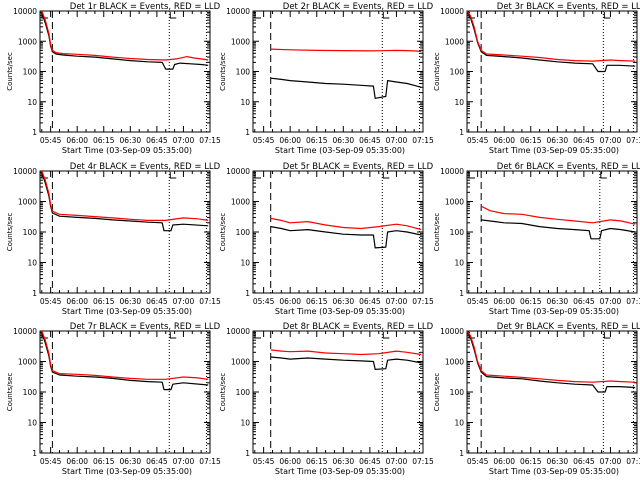  What do you see at coordinates (145, 7) in the screenshot?
I see `chart-title: Det 1r BLACK = Events, RED = LLD` at bounding box center [145, 7].